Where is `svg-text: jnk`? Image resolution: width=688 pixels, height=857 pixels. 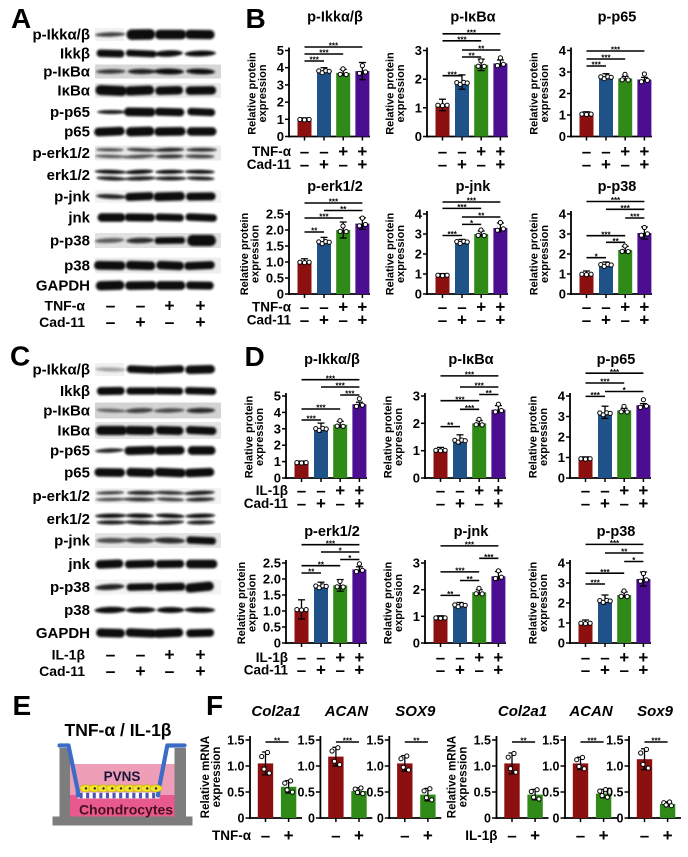
svg-text: jnk is located at coordinates (78, 564).